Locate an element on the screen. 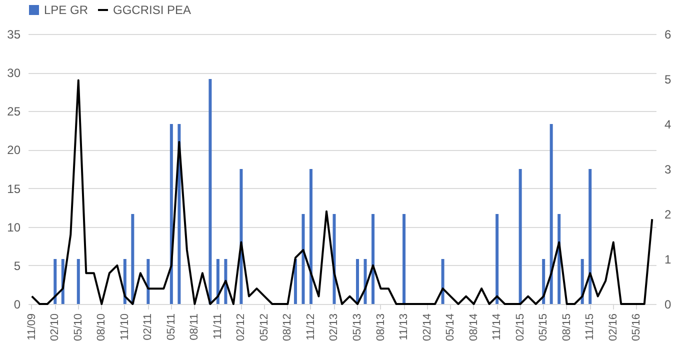 This screenshot has height=361, width=685. y-tick-label: 15 is located at coordinates (14, 189).